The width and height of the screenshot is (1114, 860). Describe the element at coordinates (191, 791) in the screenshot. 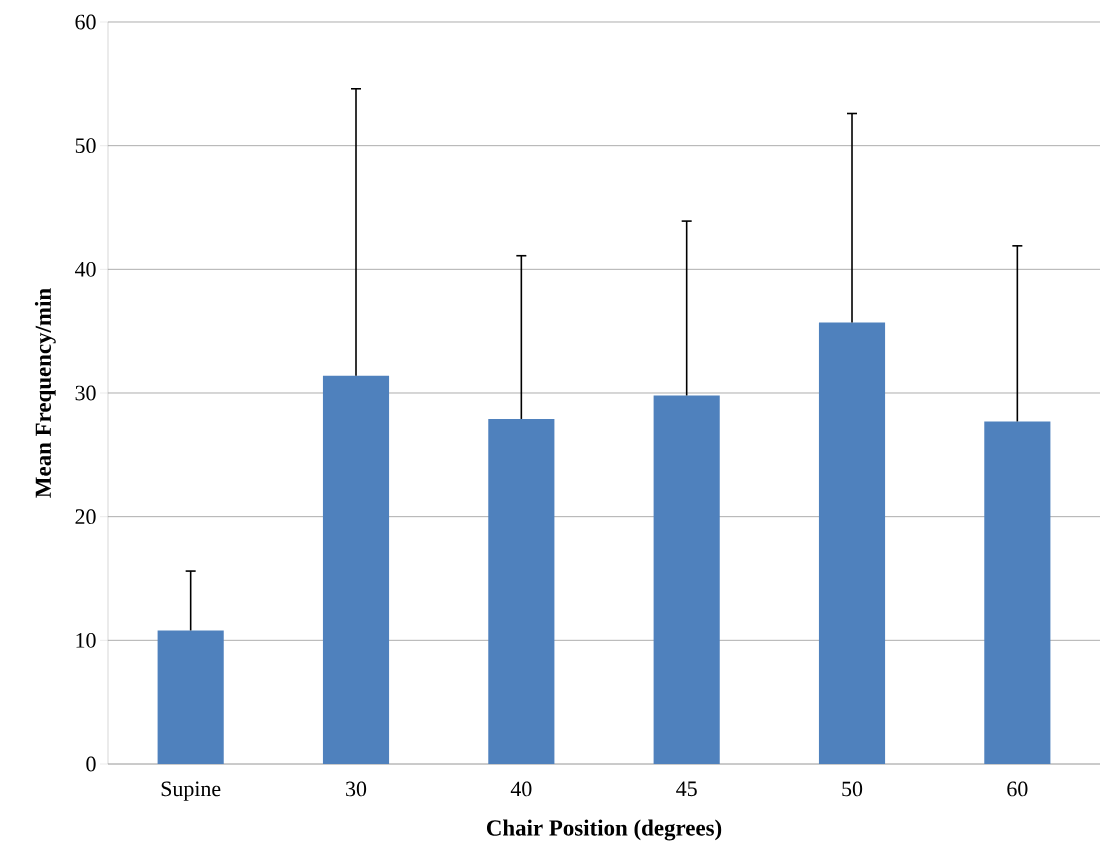

I see `x-tick-label: Supine` at that location.